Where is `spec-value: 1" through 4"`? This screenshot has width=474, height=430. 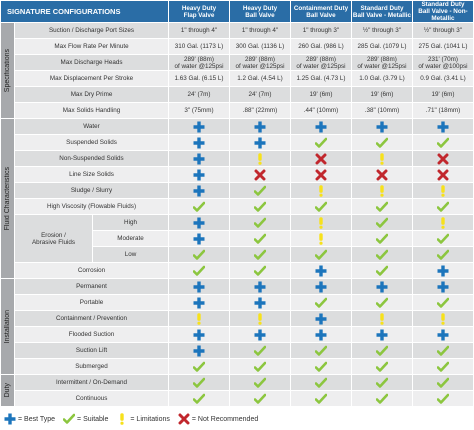 spec-value: 1" through 4" is located at coordinates (260, 30).